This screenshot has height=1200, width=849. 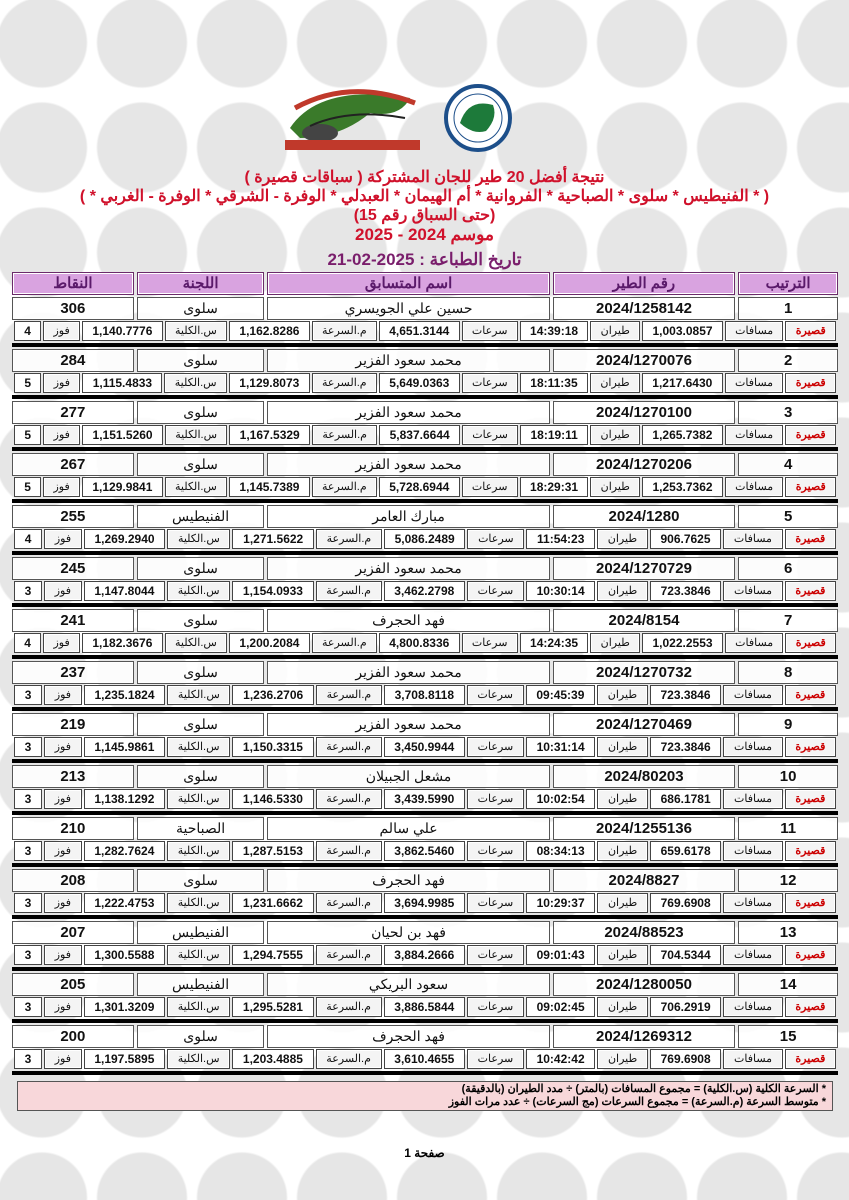 What do you see at coordinates (788, 412) in the screenshot?
I see `rank-cell: 3` at bounding box center [788, 412].